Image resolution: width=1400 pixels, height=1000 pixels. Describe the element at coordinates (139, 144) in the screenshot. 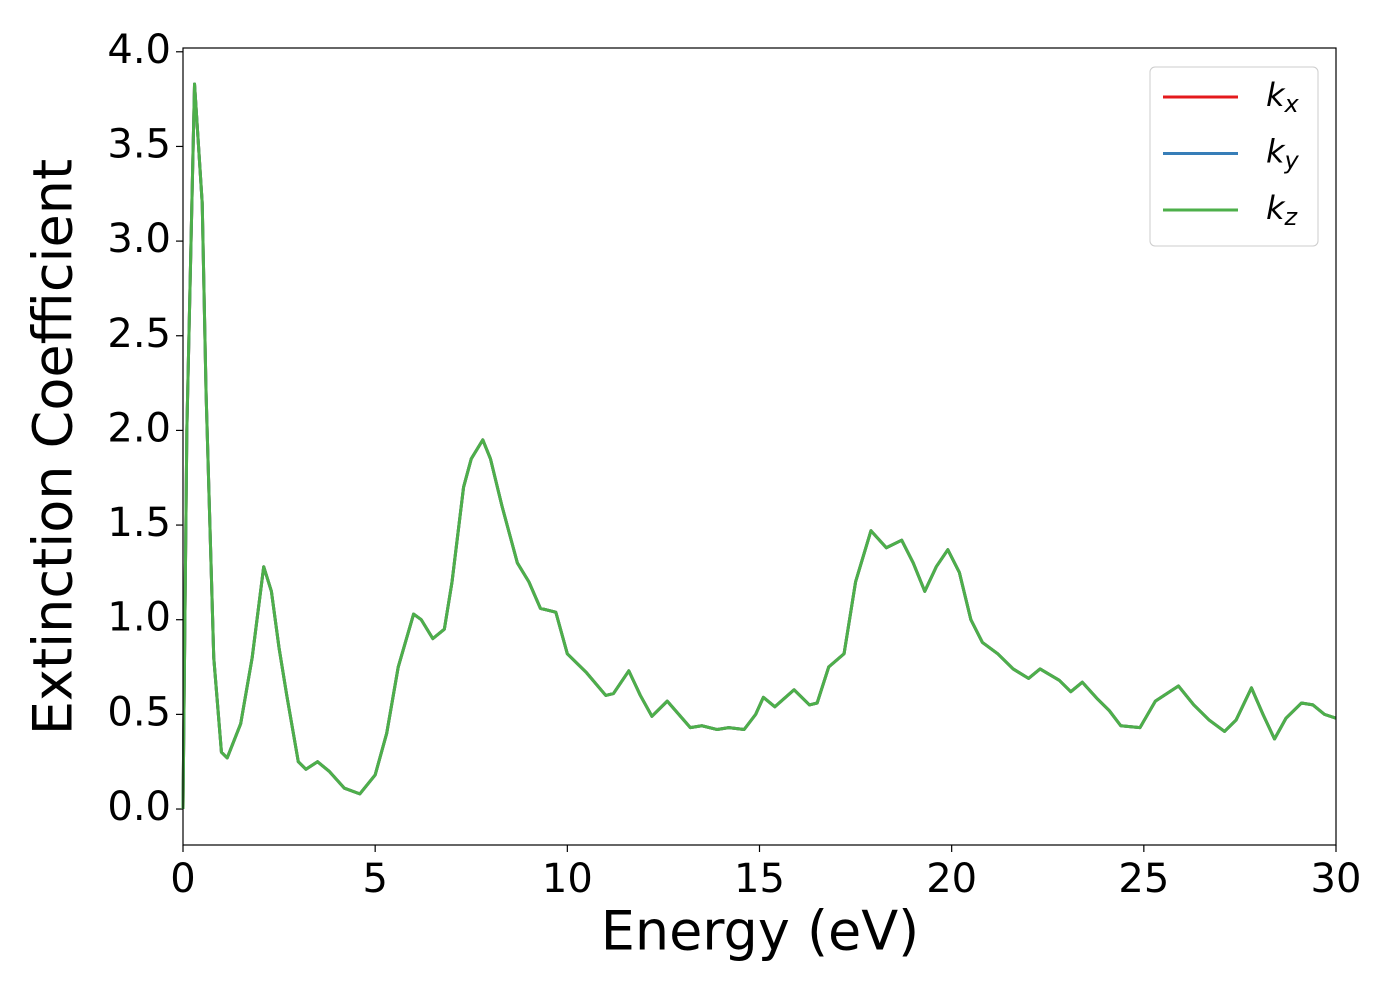

I see `y-tick-label: 3.5` at that location.